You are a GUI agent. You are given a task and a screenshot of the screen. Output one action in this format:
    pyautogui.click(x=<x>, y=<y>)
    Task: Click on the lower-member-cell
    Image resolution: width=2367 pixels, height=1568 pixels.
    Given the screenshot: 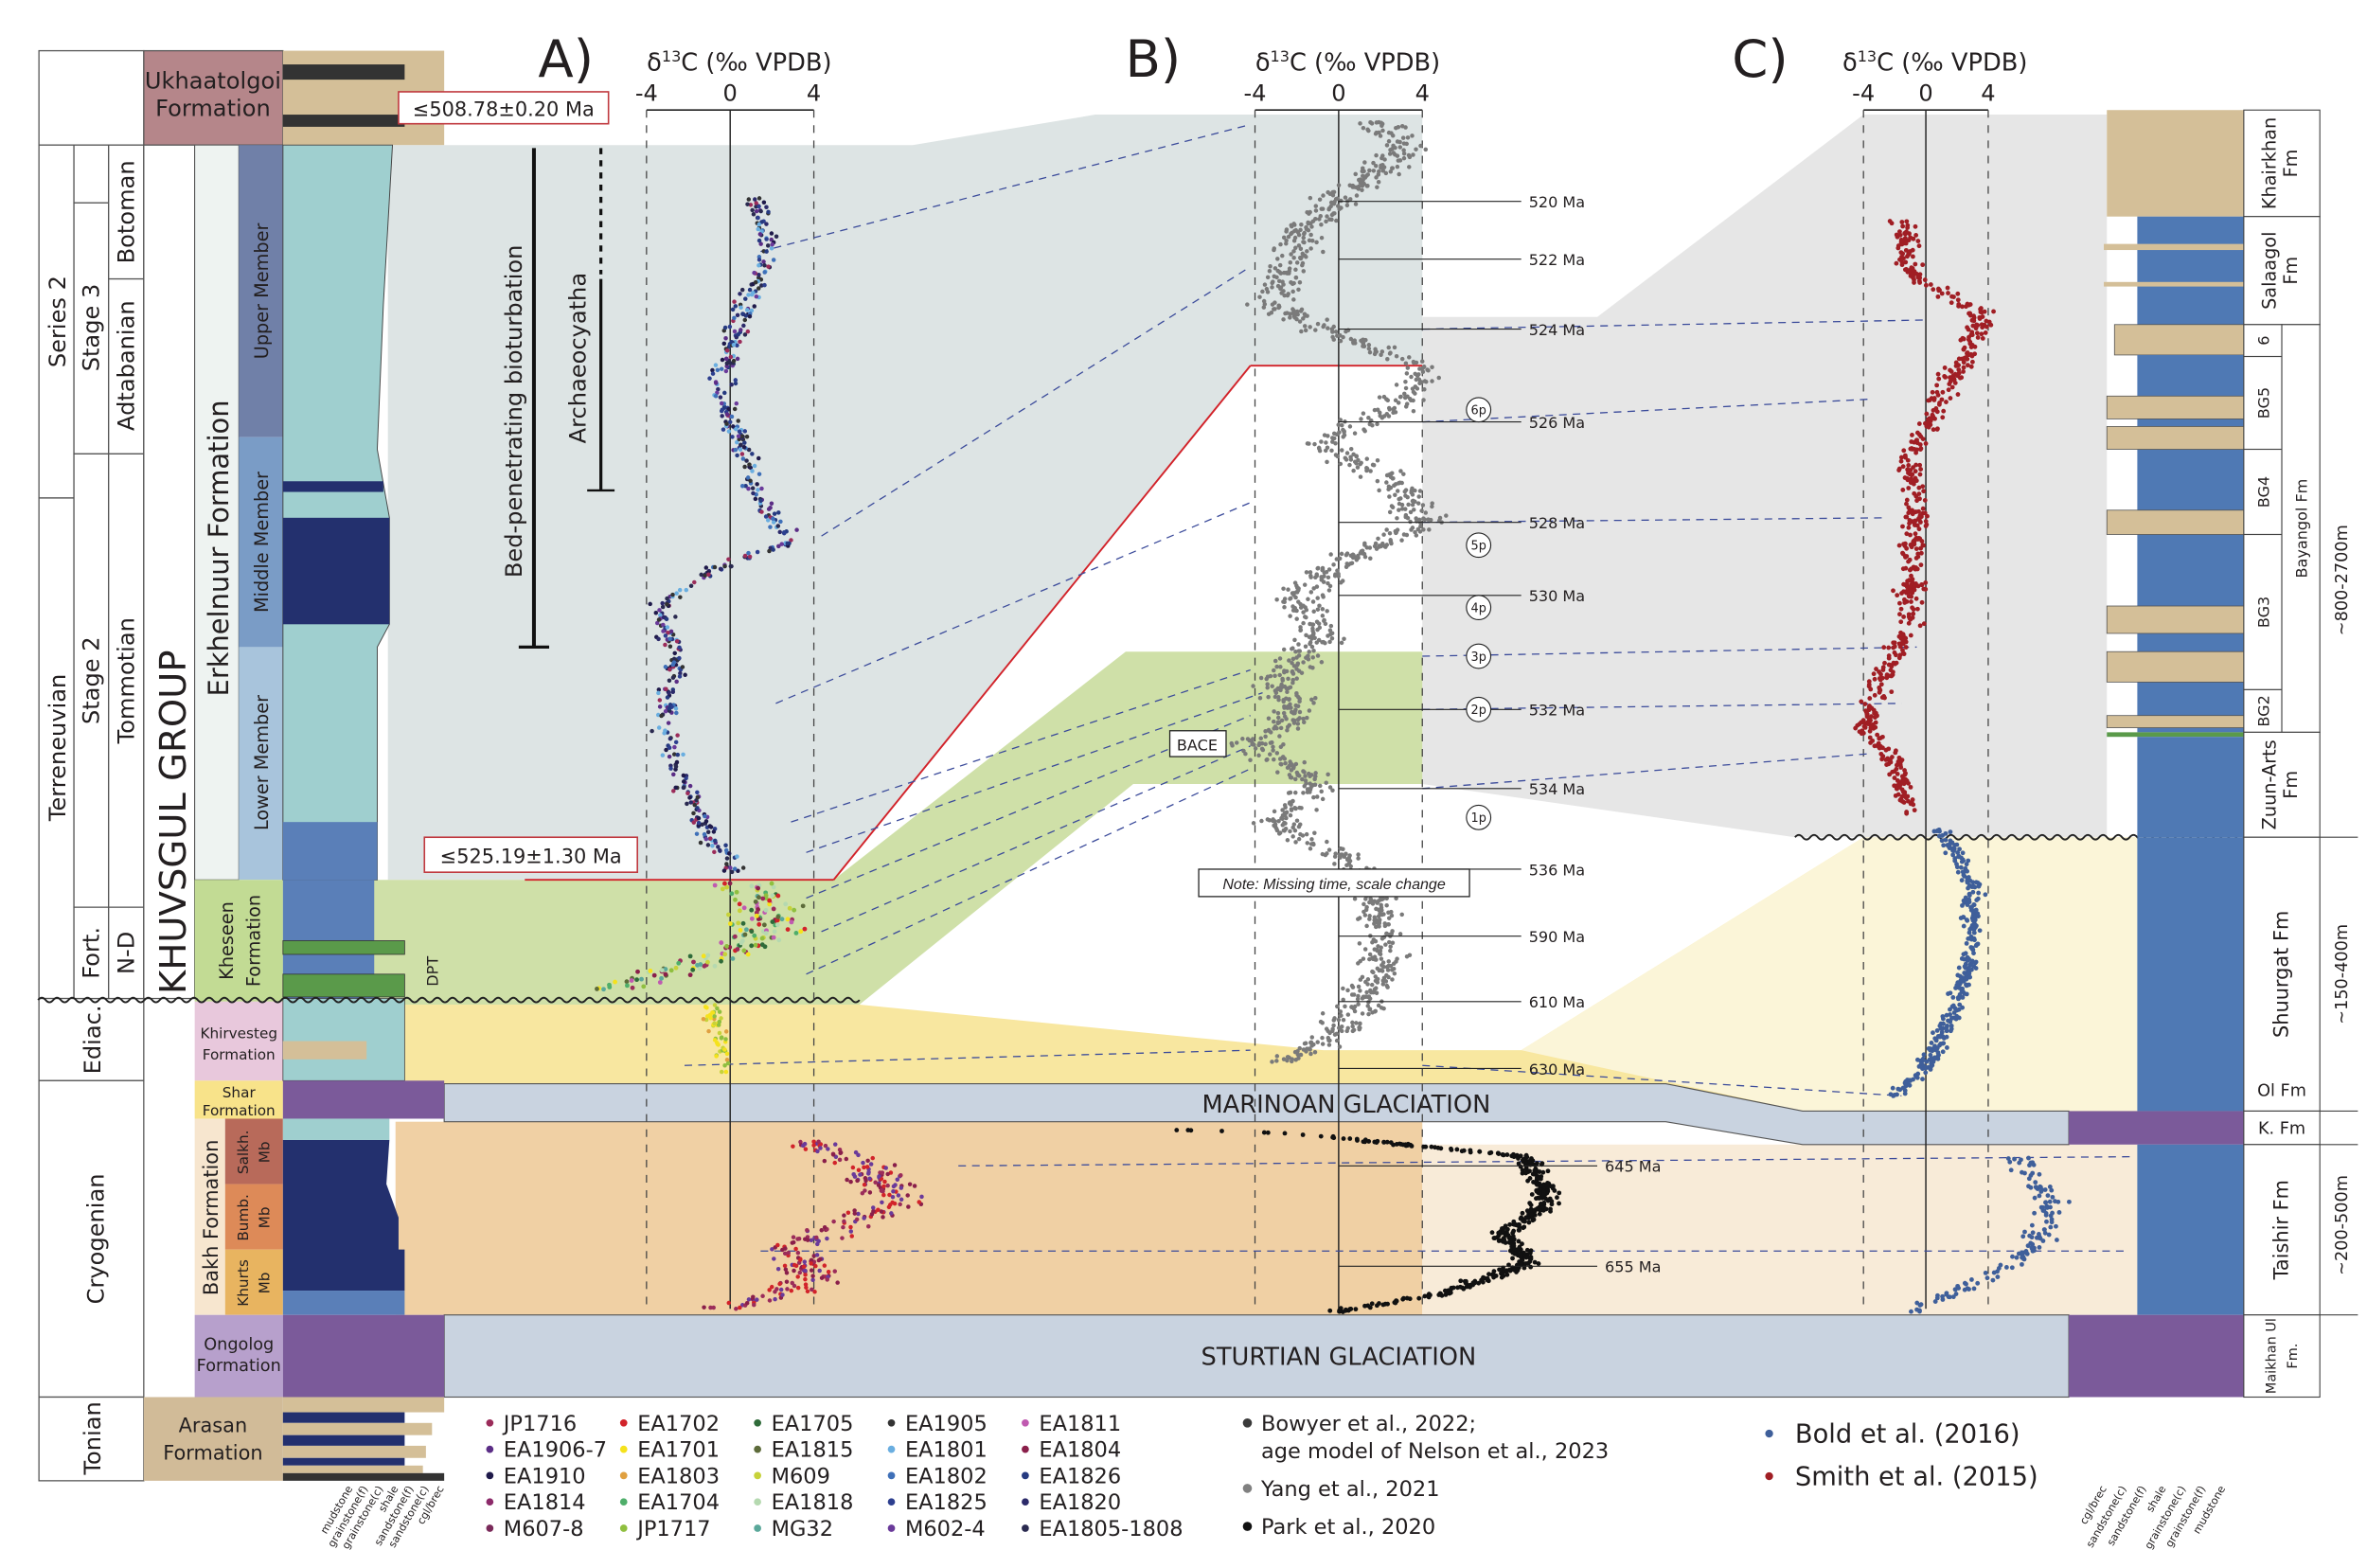 What is the action you would take?
    pyautogui.click(x=261, y=764)
    